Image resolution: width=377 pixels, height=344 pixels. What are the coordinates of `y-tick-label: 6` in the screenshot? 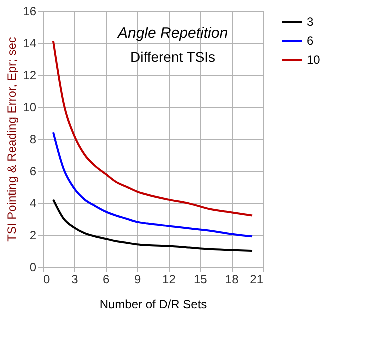 It's located at (33, 171).